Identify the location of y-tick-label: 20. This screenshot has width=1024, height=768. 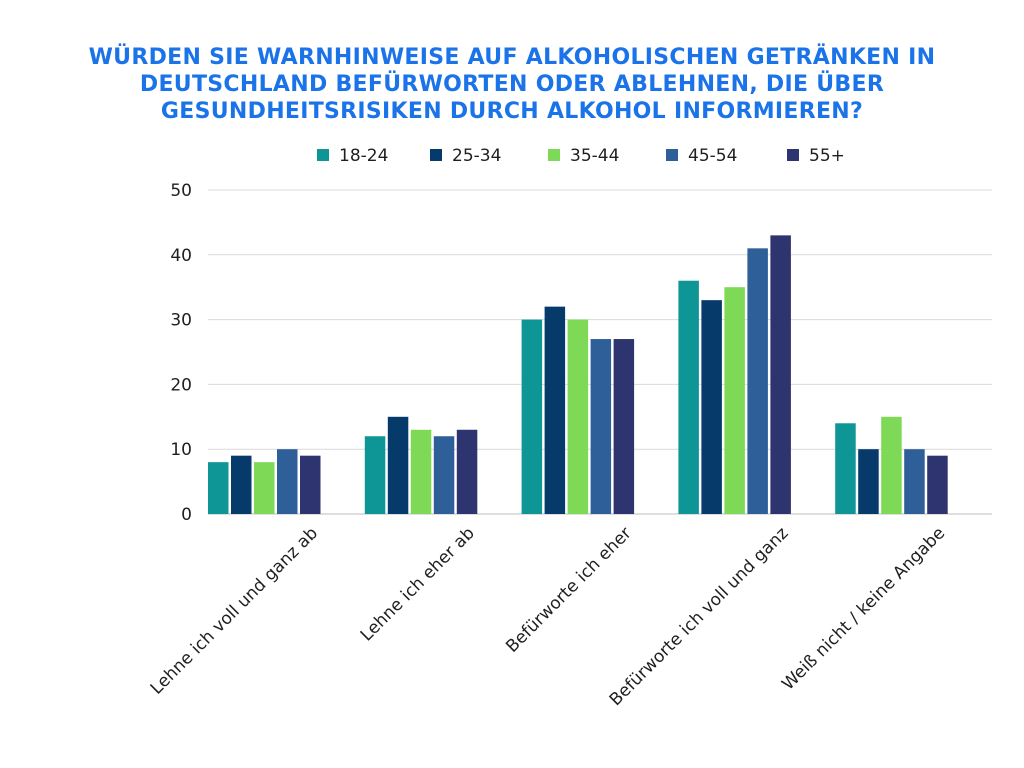
(181, 385).